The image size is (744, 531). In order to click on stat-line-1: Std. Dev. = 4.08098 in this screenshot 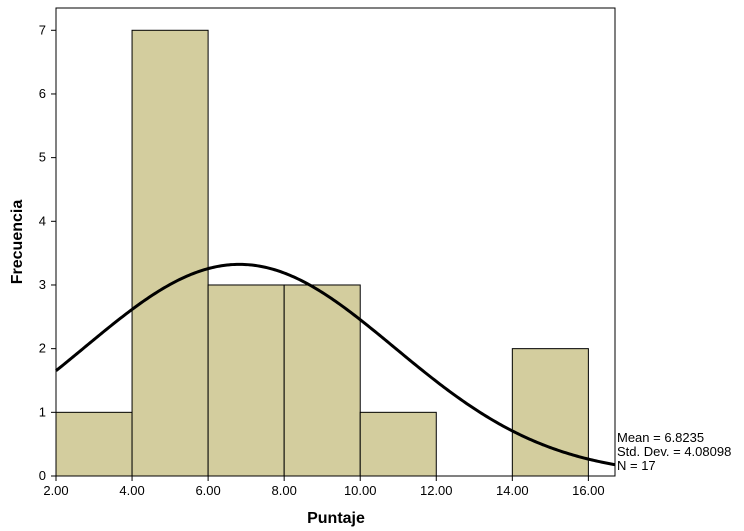, I will do `click(674, 451)`.